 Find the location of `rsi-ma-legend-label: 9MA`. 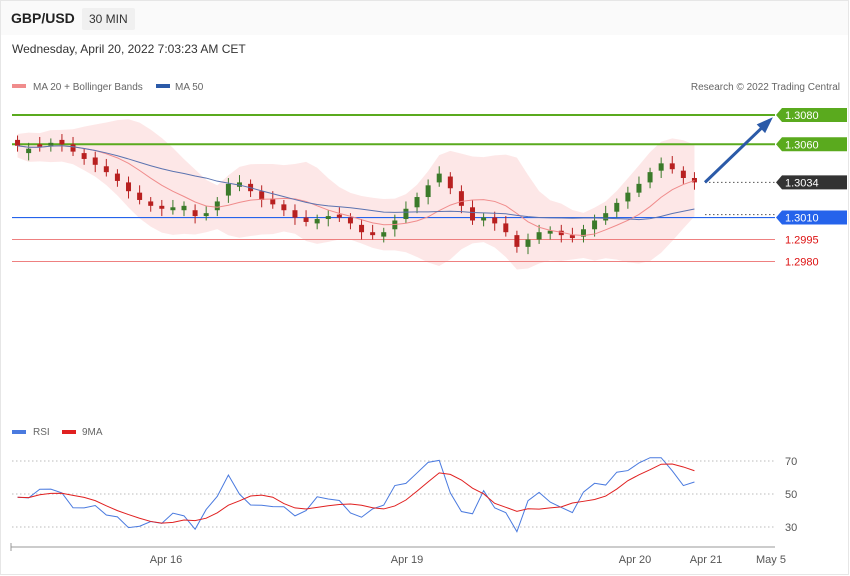

rsi-ma-legend-label: 9MA is located at coordinates (92, 432).